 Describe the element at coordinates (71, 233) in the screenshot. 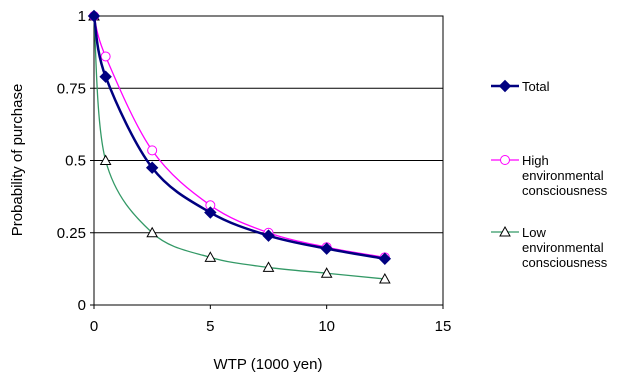

I see `y-tick-label: 0.25` at that location.